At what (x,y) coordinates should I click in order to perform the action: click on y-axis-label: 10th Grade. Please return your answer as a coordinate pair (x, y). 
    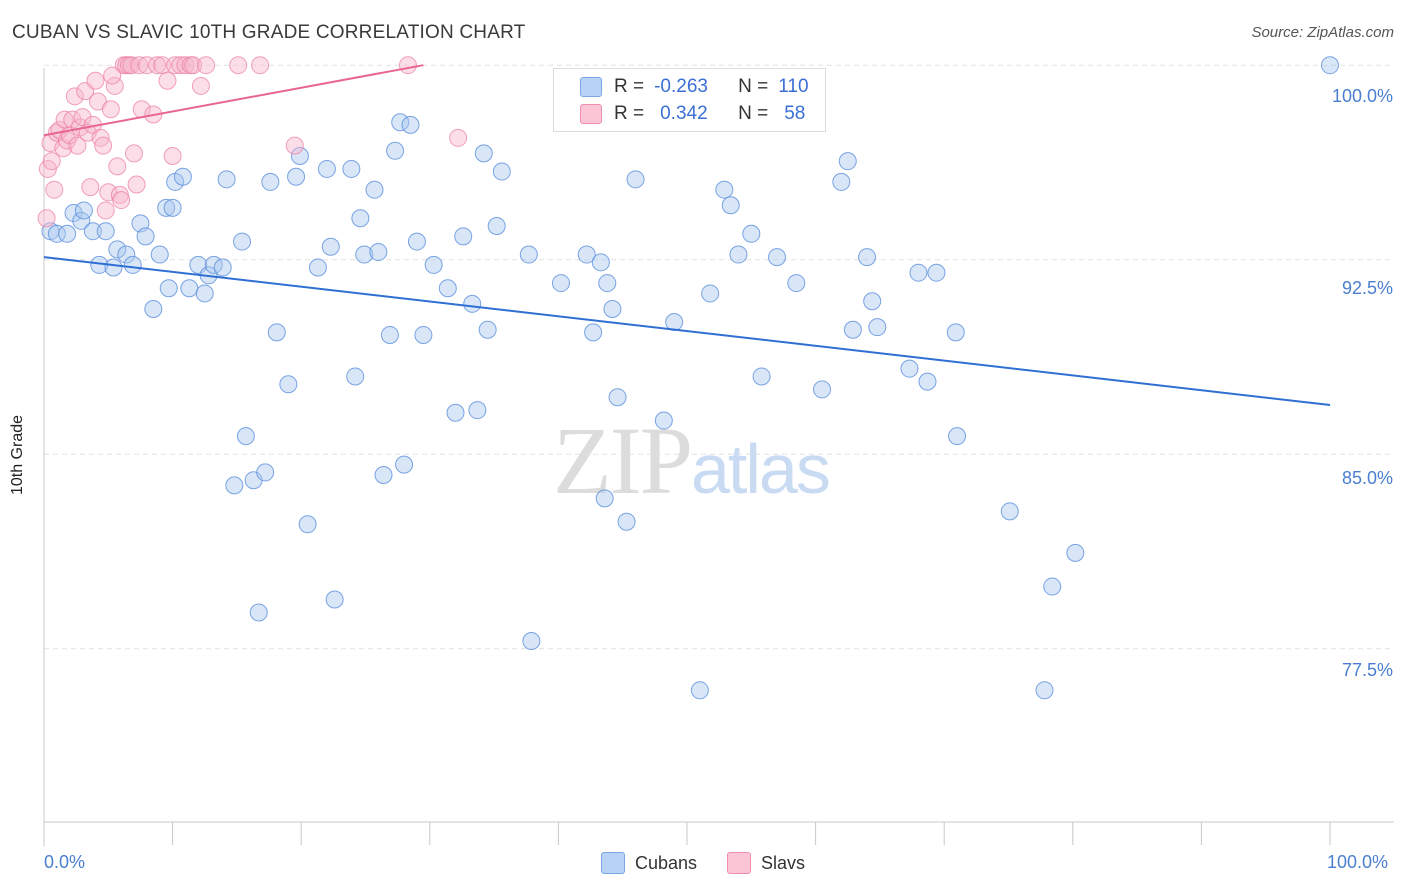
    Looking at the image, I should click on (17, 455).